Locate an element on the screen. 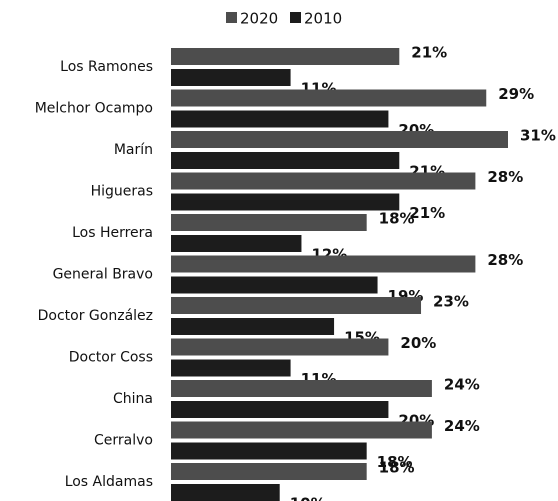 The image size is (558, 501). category-label: Cerralvo is located at coordinates (123, 441).